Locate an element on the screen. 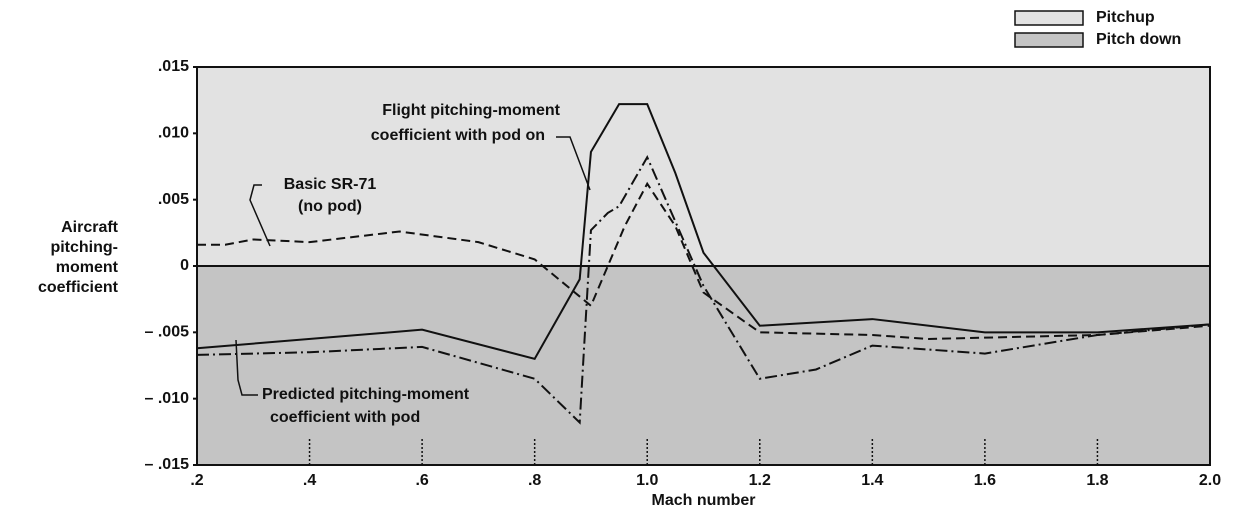  y-tick-label: – .015 is located at coordinates (167, 464).